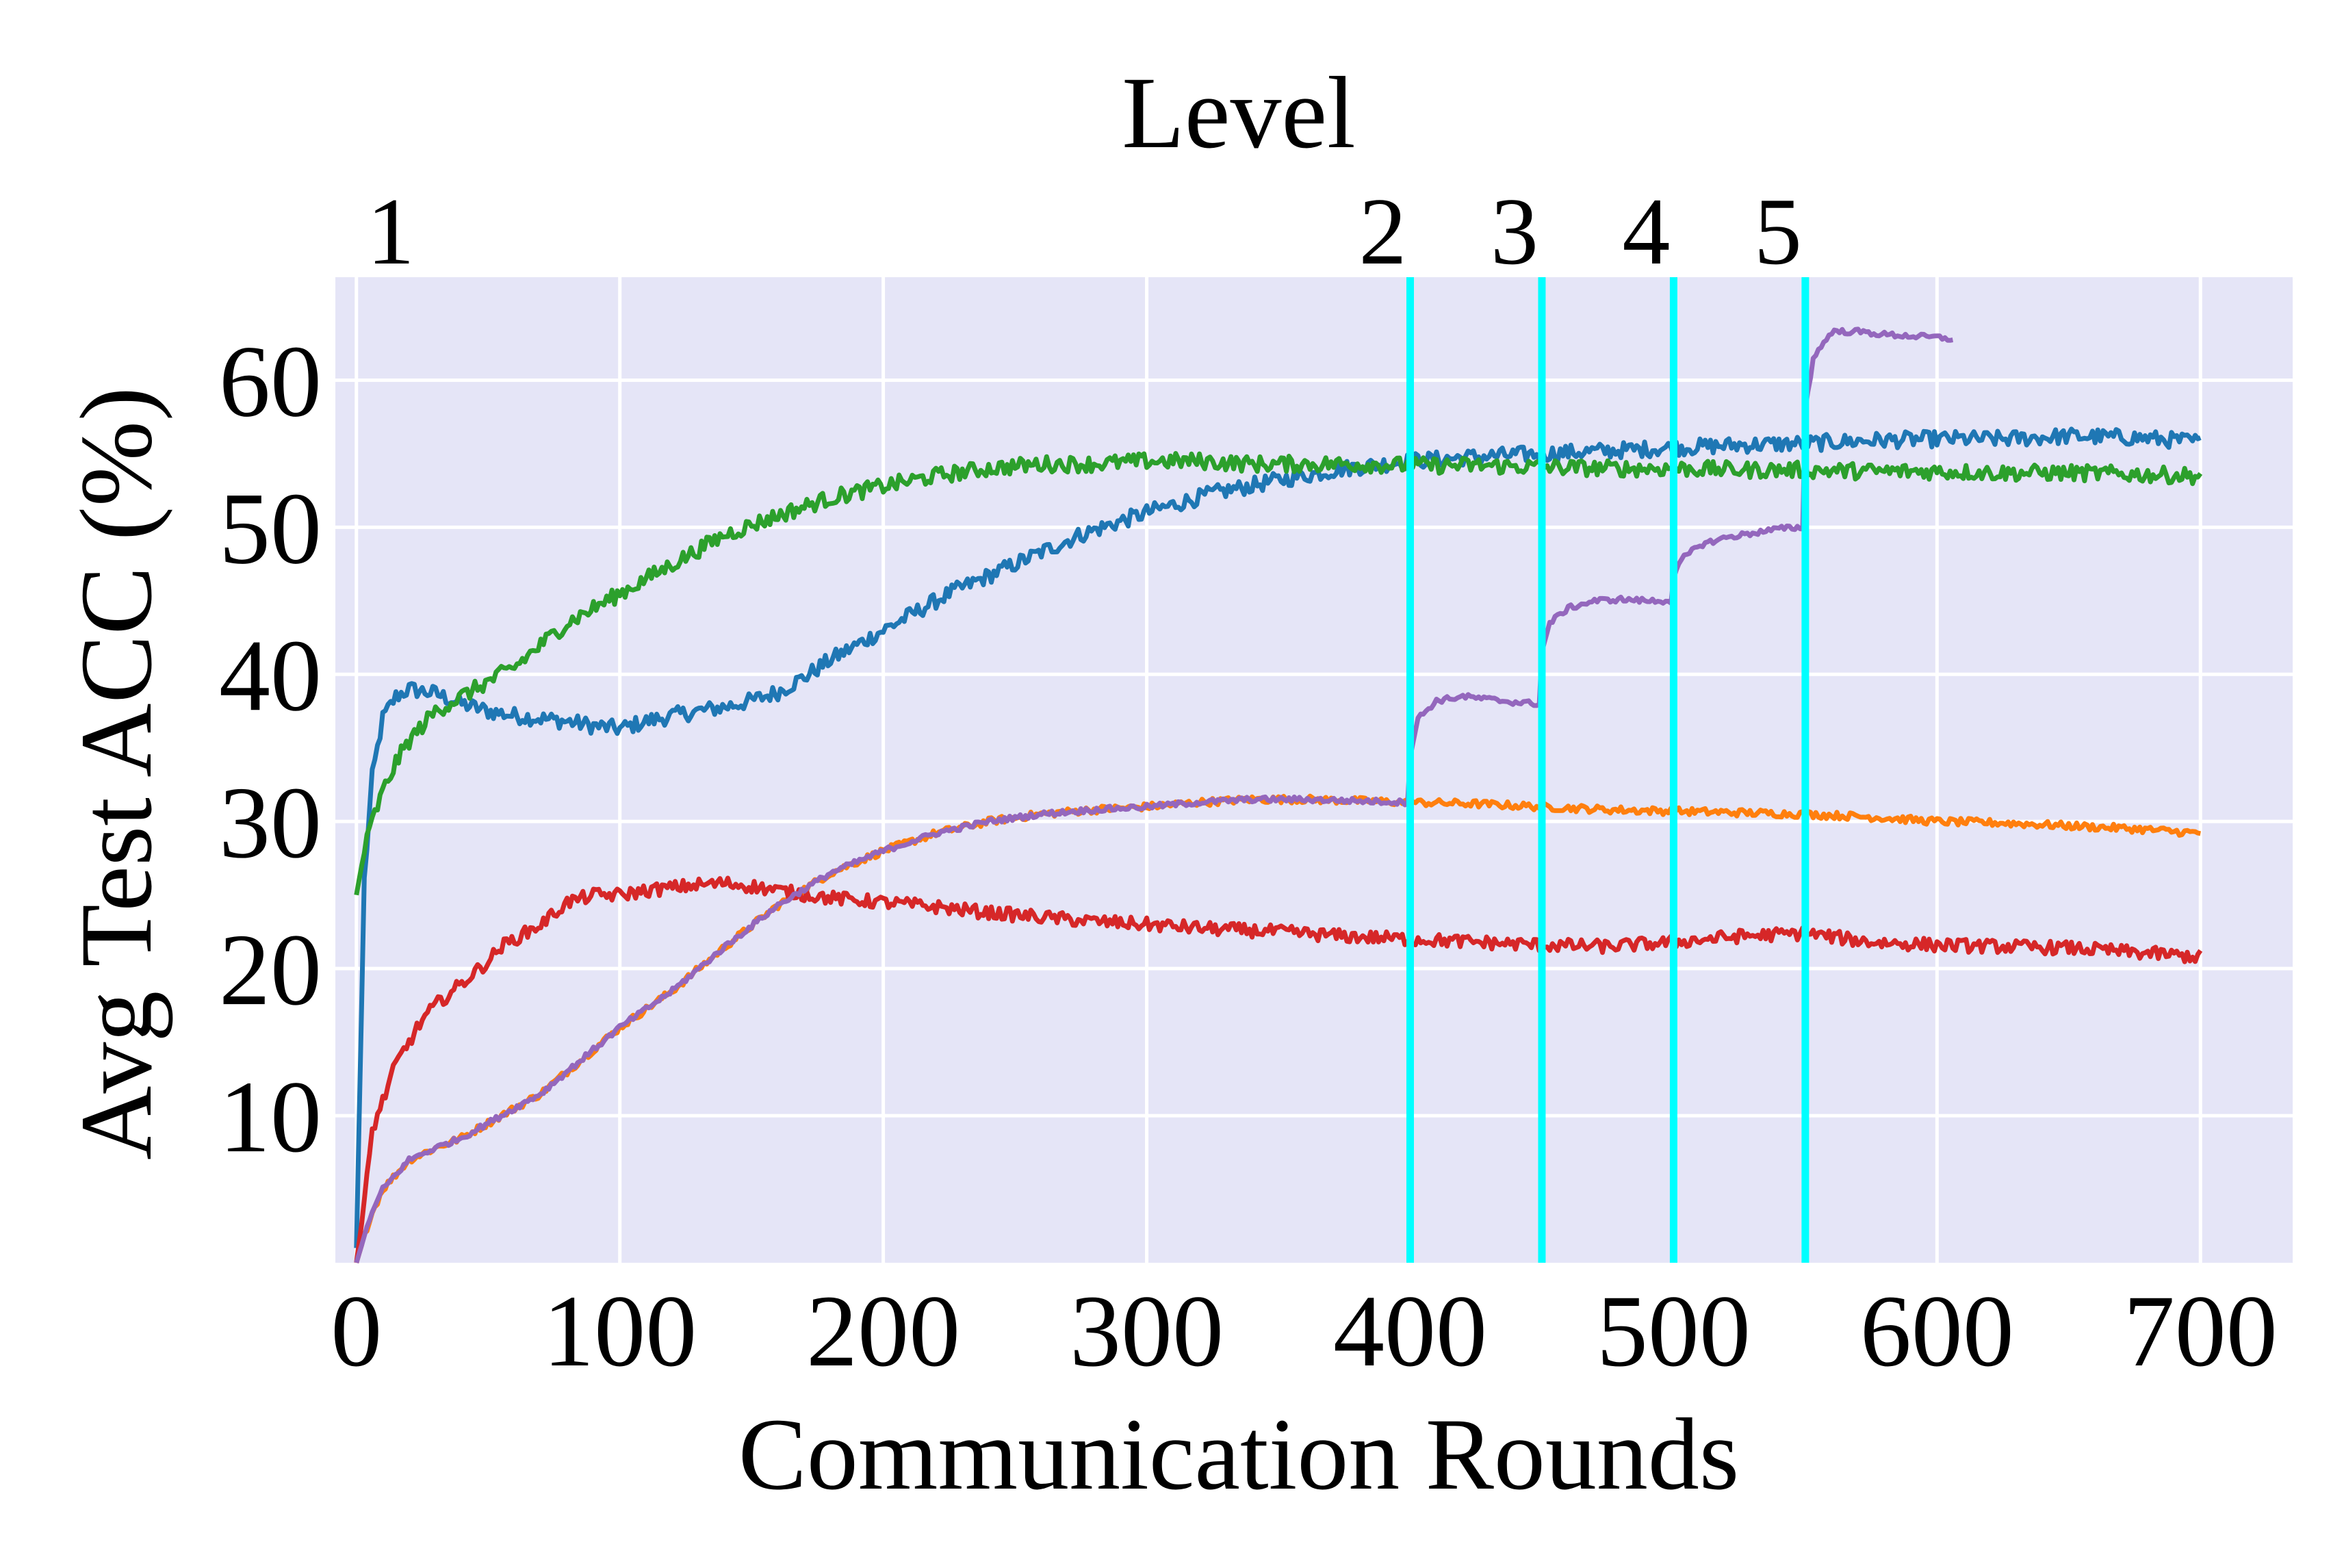 The height and width of the screenshot is (1568, 2344). What do you see at coordinates (270, 970) in the screenshot?
I see `y-tick-label: 20` at bounding box center [270, 970].